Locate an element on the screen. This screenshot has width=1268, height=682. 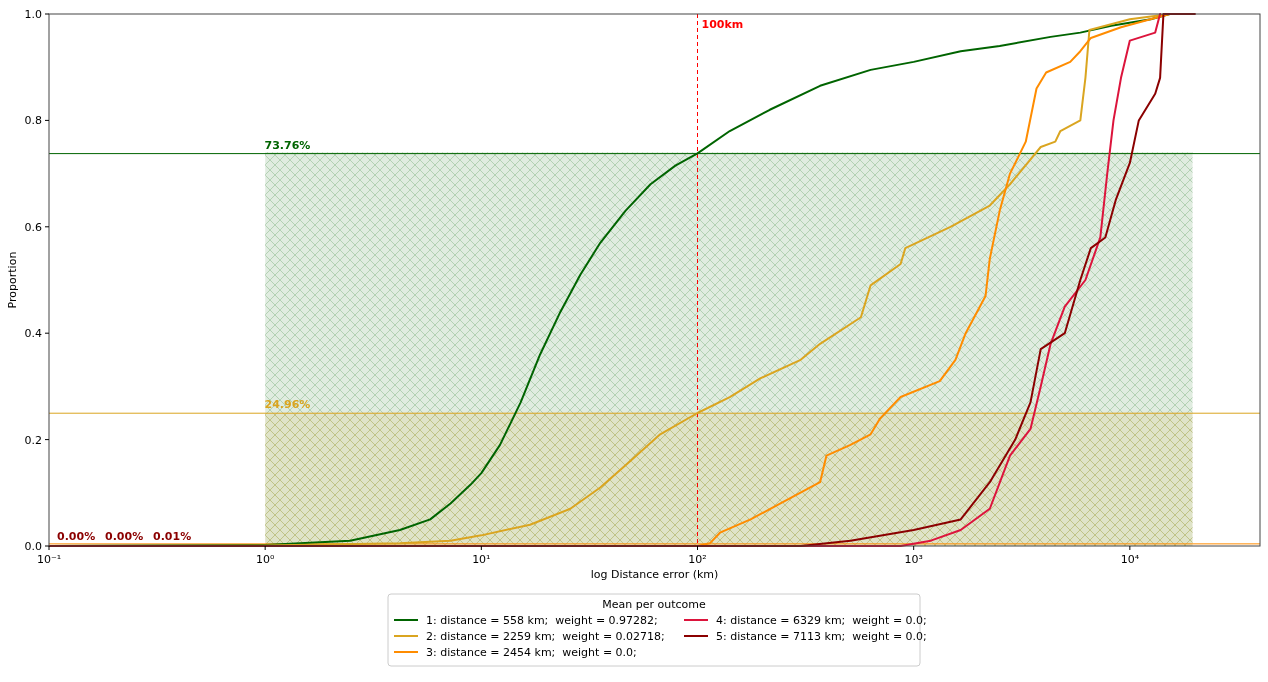
legend-label: 4: distance = 6329 km; weight = 0.0; is located at coordinates (821, 620).